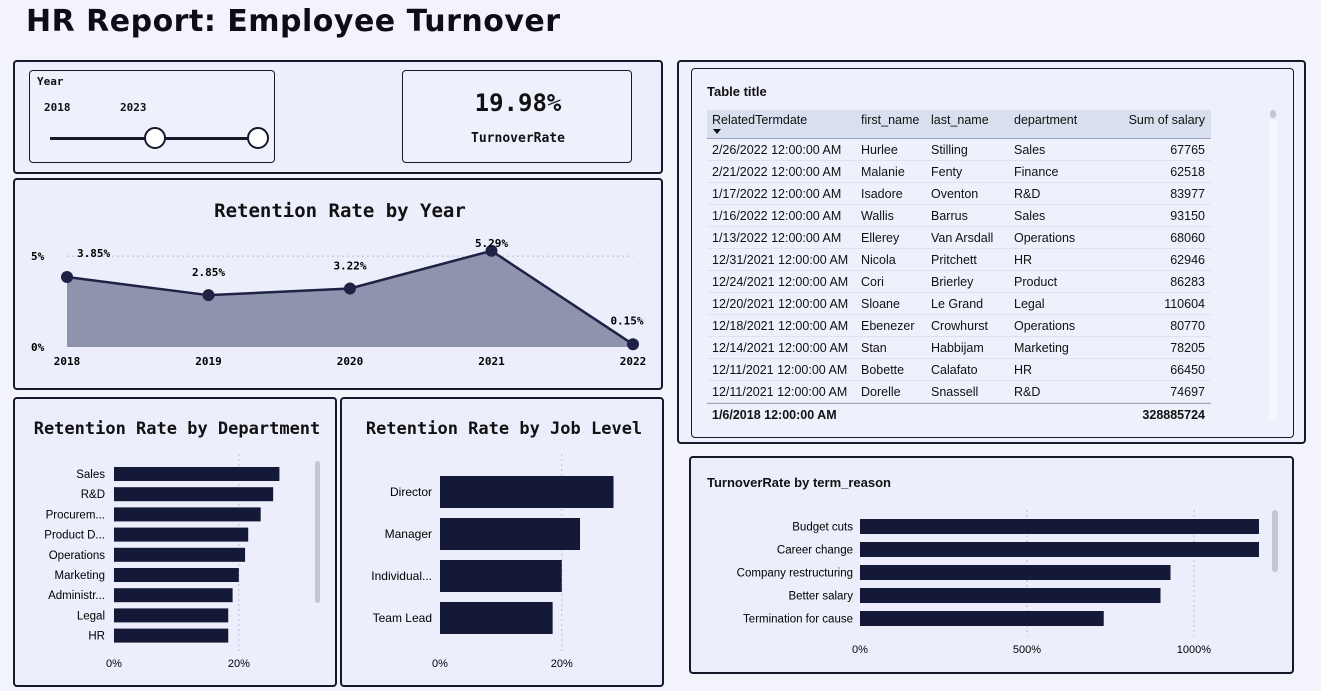 The image size is (1321, 691). I want to click on table-cell: 93150, so click(1187, 215).